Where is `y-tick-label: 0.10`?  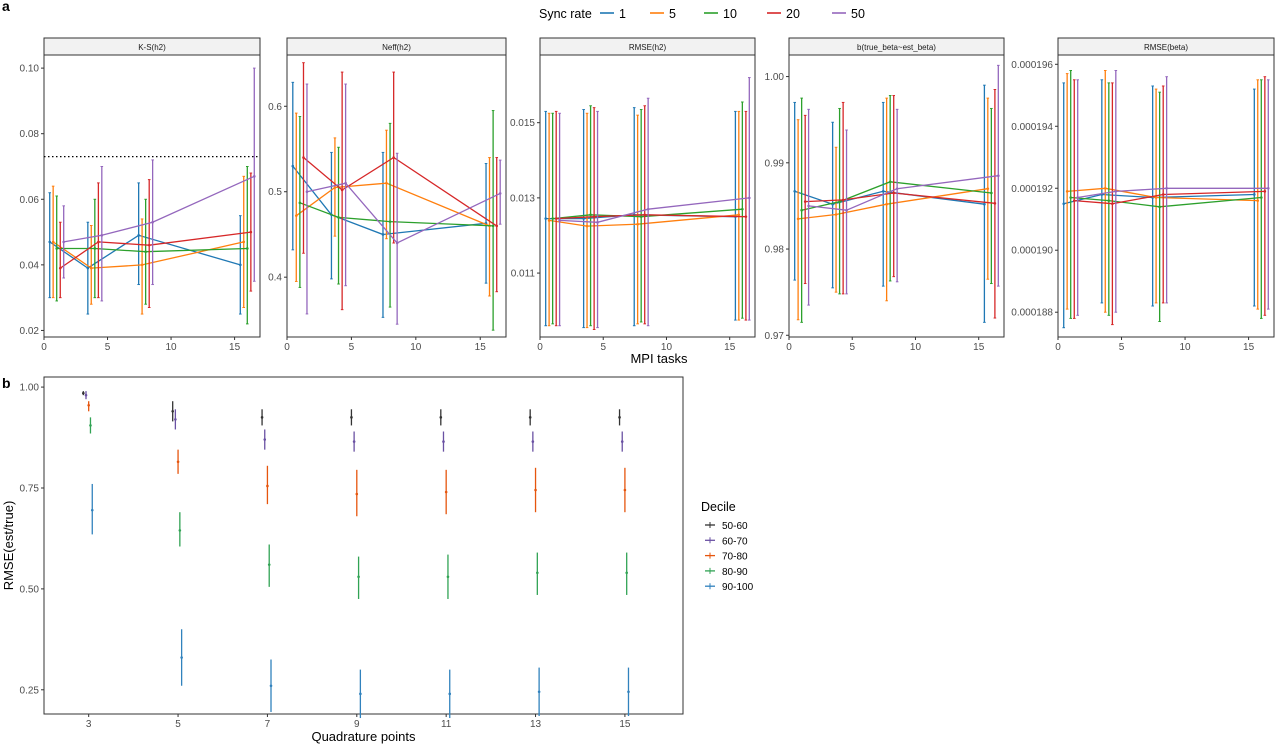 y-tick-label: 0.10 is located at coordinates (30, 69).